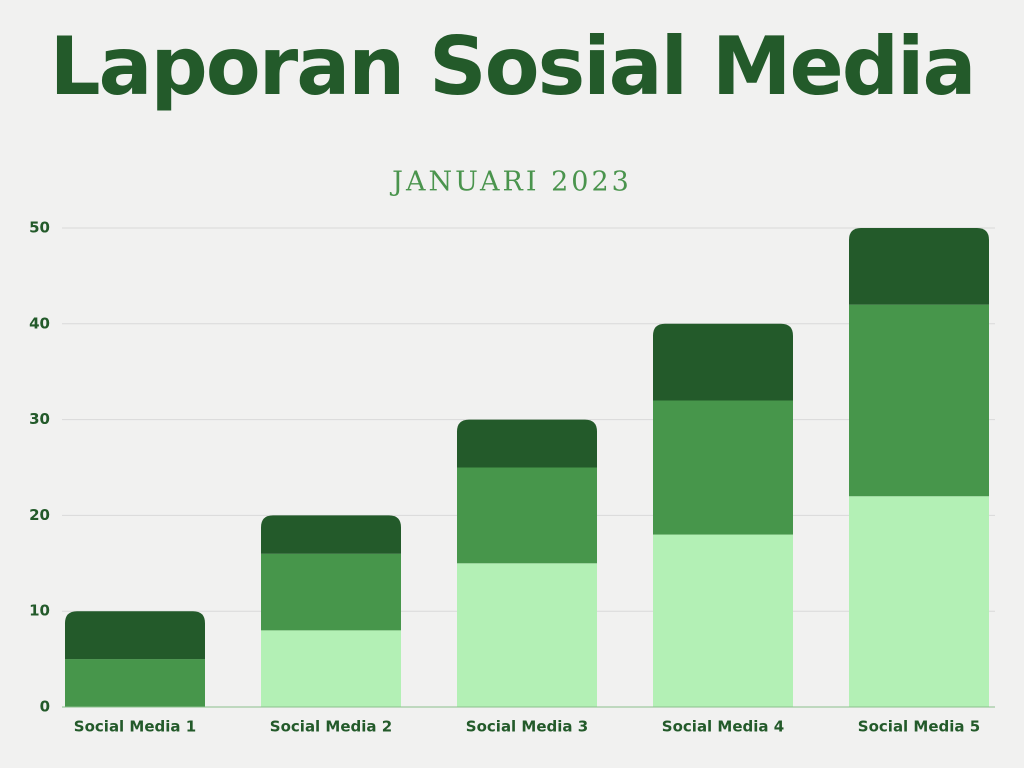  What do you see at coordinates (39, 419) in the screenshot?
I see `y-tick-label: 30` at bounding box center [39, 419].